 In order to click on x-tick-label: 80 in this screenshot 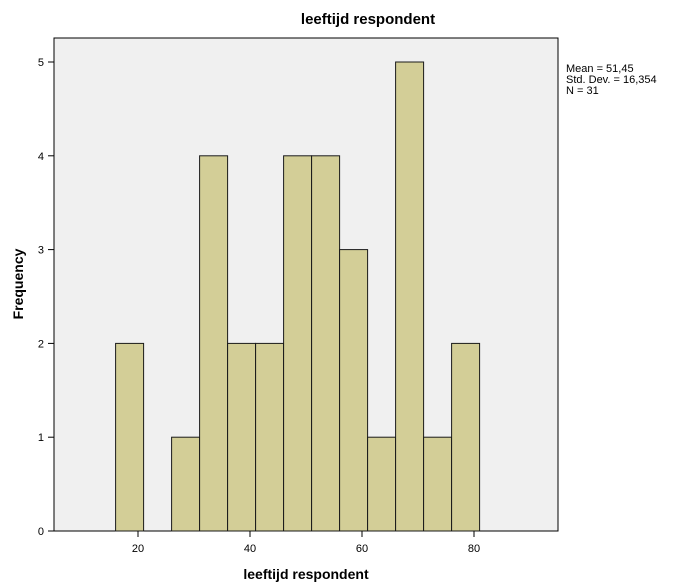, I will do `click(474, 549)`.